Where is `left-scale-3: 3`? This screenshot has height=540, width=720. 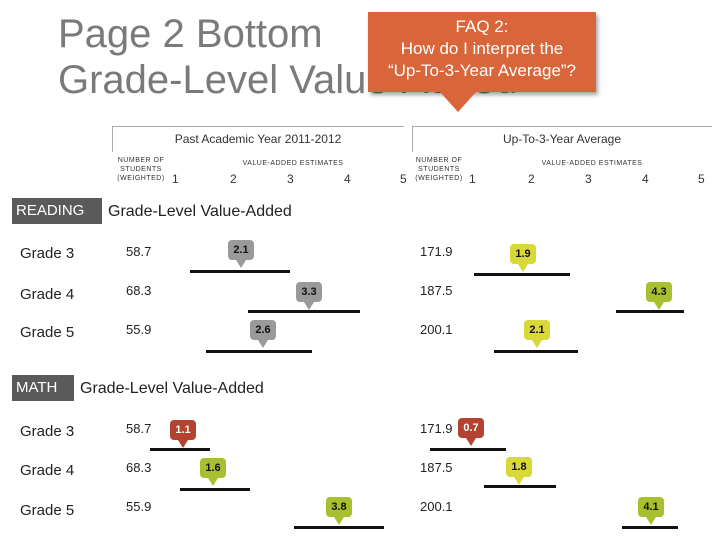 left-scale-3: 3 is located at coordinates (290, 179).